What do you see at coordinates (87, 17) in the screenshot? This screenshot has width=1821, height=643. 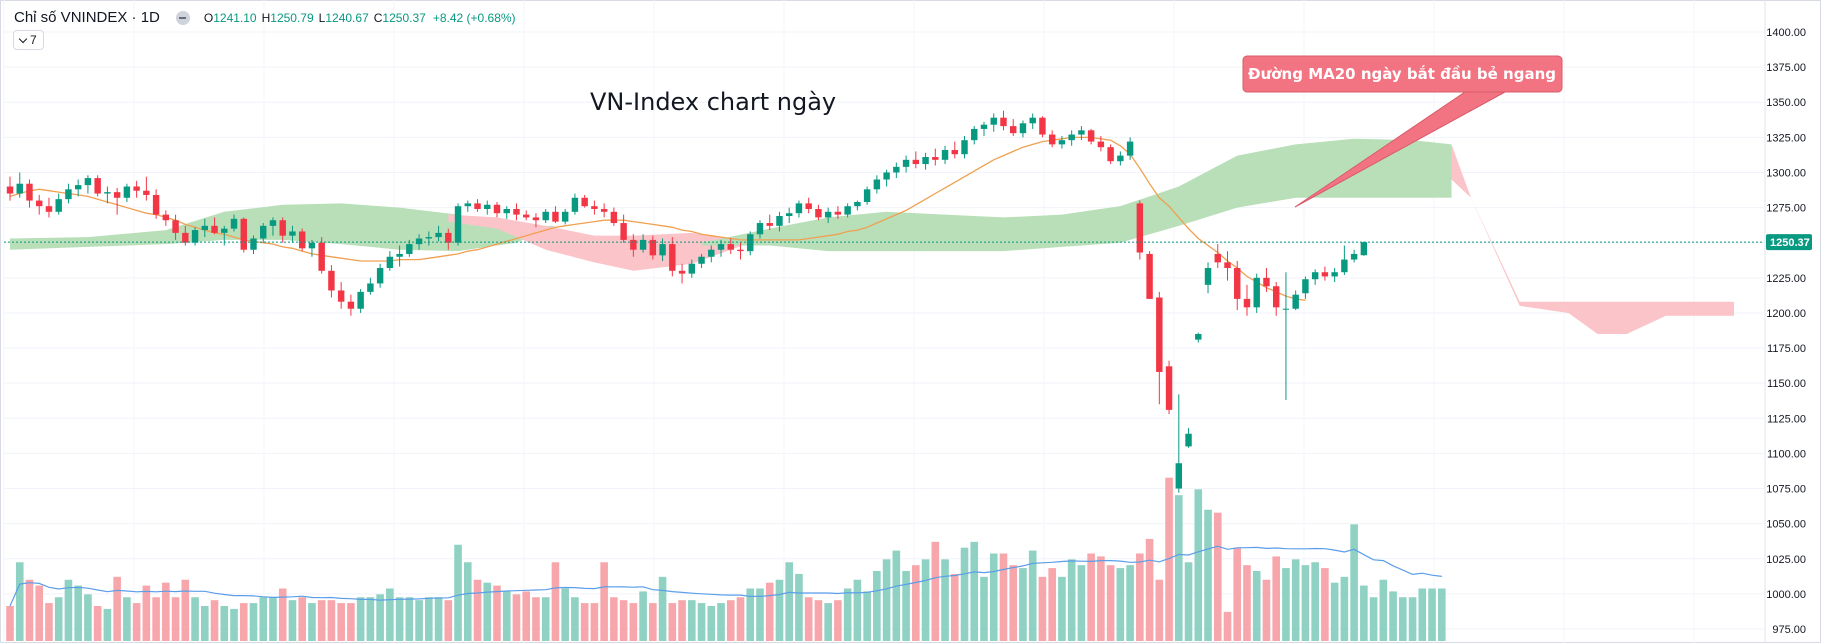 I see `symbol-title: Chỉ số VNINDEX · 1D` at bounding box center [87, 17].